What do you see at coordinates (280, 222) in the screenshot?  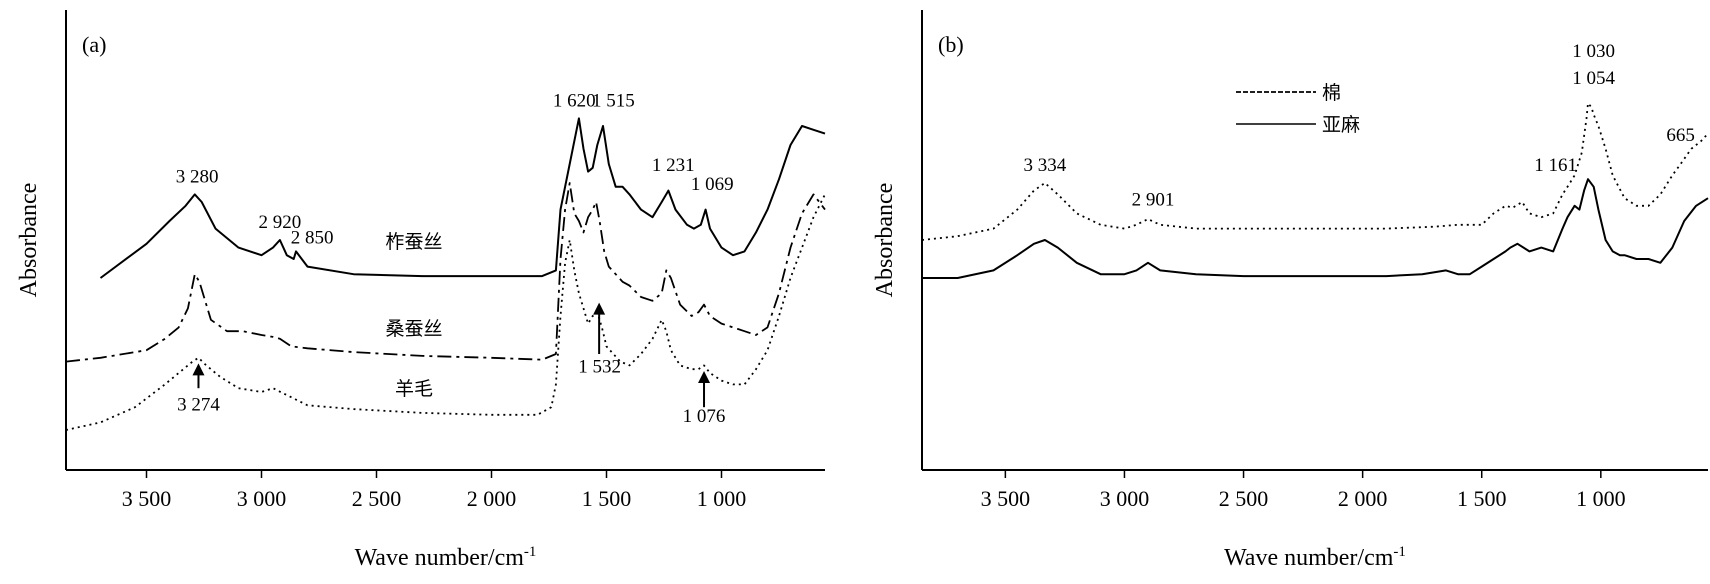 I see `peak-annotation: 2 920` at bounding box center [280, 222].